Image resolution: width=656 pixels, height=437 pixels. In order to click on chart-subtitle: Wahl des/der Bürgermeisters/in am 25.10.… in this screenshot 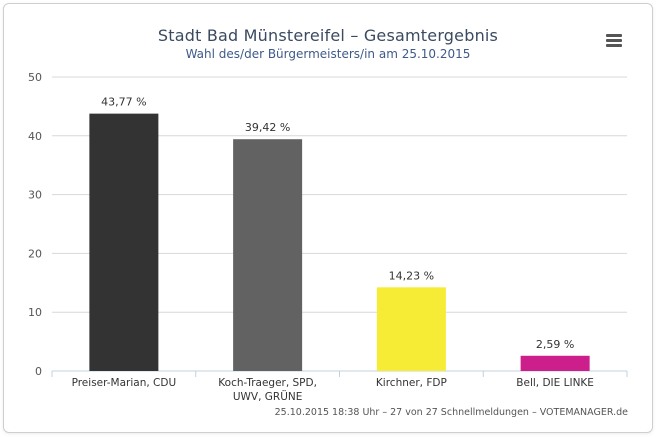, I will do `click(328, 54)`.